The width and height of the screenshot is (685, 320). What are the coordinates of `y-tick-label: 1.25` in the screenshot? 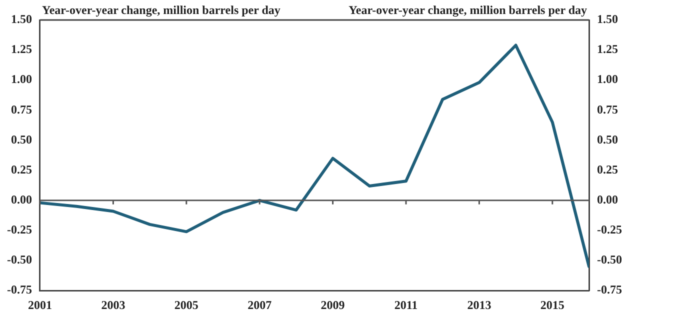 It's located at (21, 49).